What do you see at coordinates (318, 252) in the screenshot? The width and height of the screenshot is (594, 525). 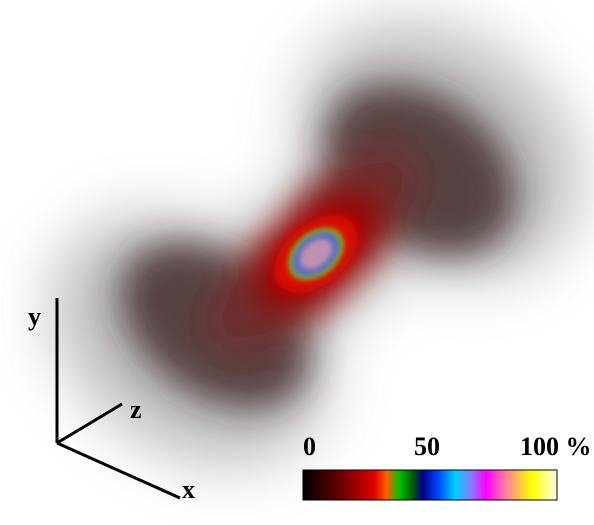 I see `core` at bounding box center [318, 252].